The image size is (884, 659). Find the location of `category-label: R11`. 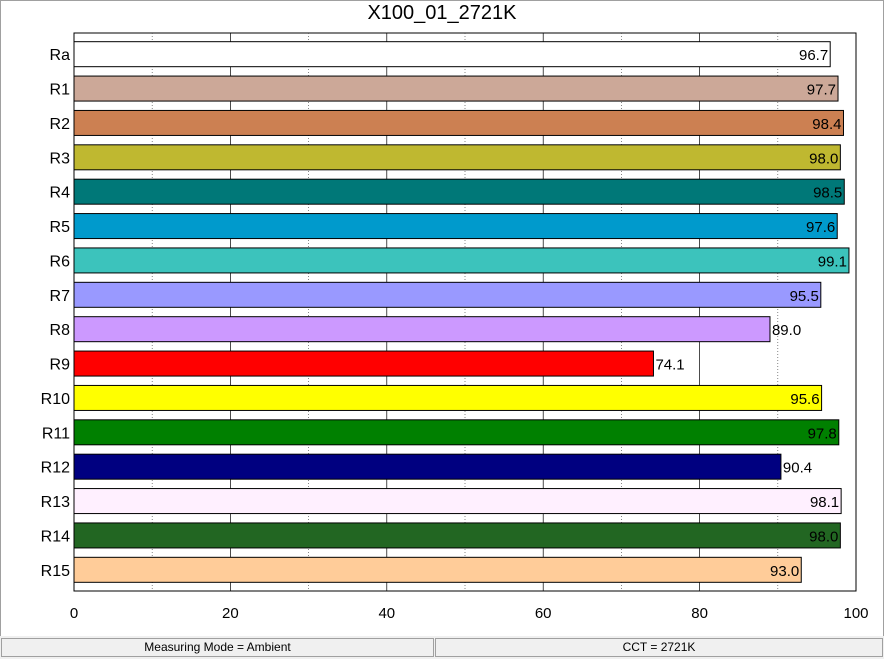

category-label: R11 is located at coordinates (56, 433).